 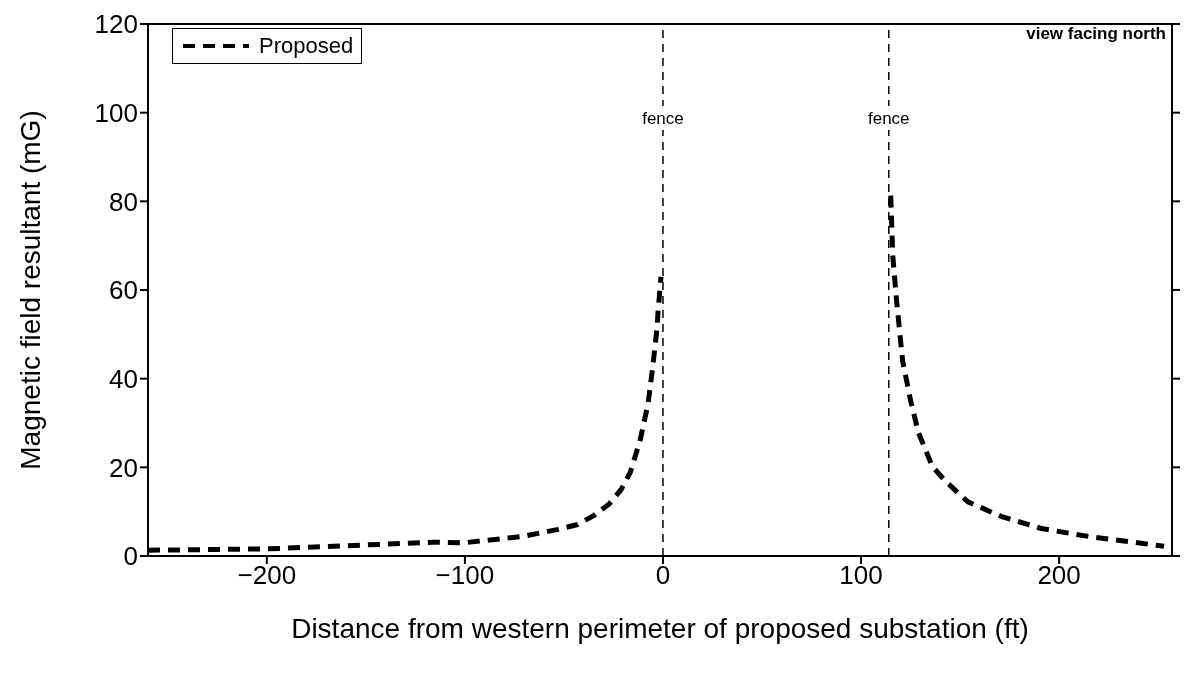 I want to click on y-axis-title: Magnetic field resultant (mG), so click(x=30, y=290).